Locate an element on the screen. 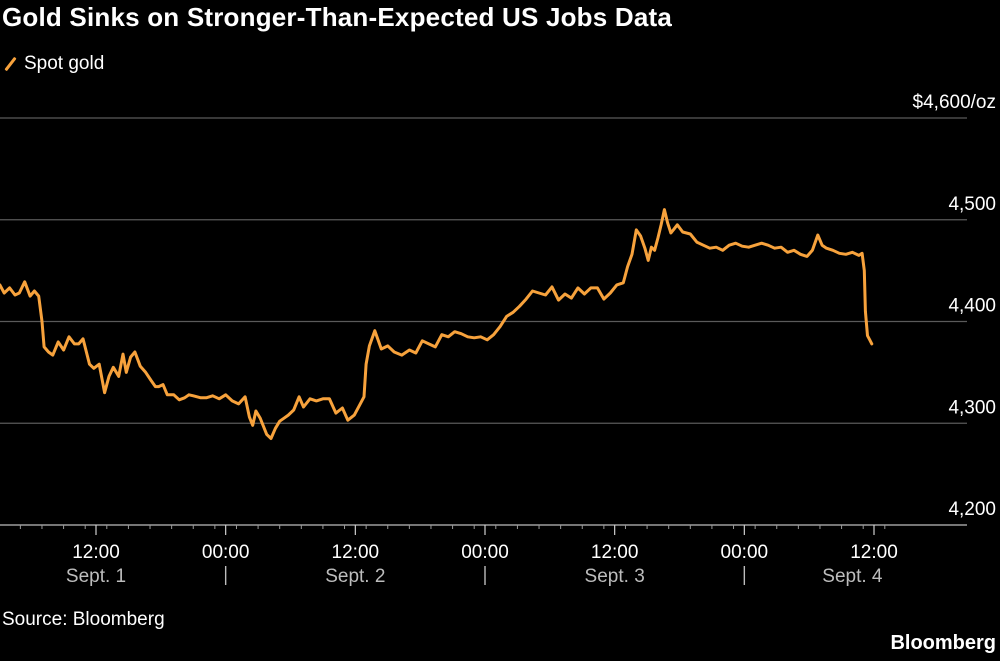  y-tick-label: $4,600/oz is located at coordinates (954, 102).